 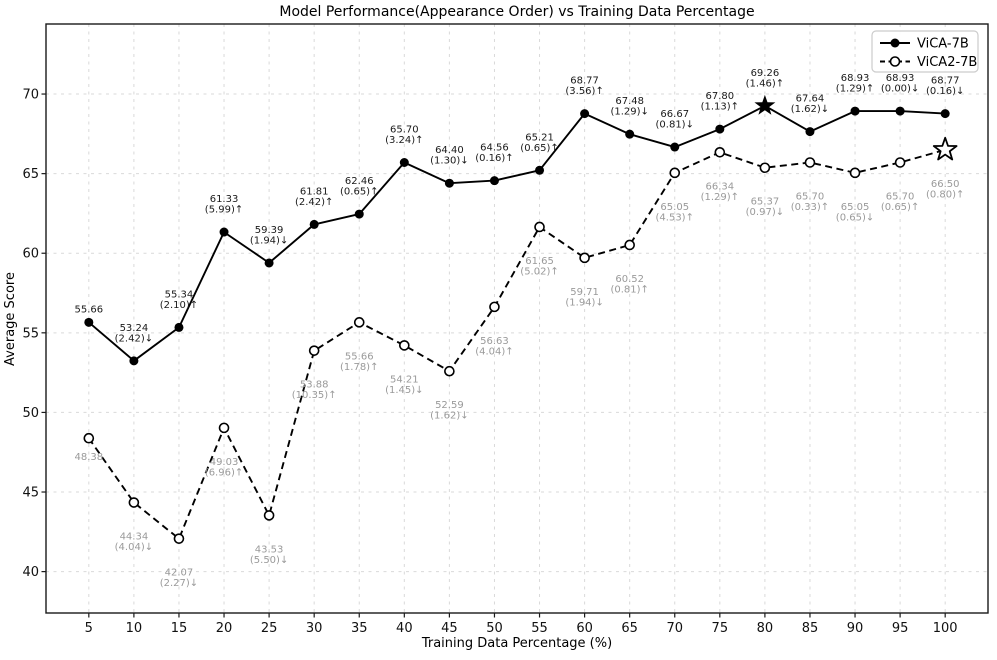 What do you see at coordinates (359, 356) in the screenshot?
I see `point-label-vica2-7b: 55.66` at bounding box center [359, 356].